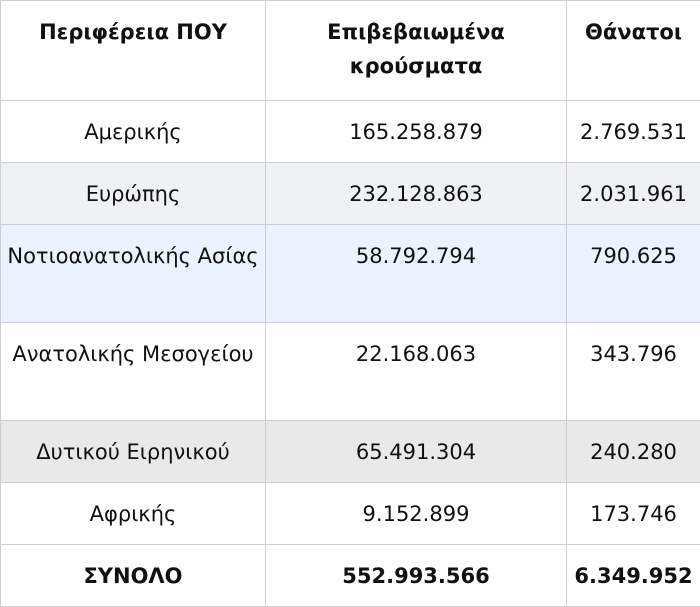 This screenshot has height=607, width=700. What do you see at coordinates (416, 194) in the screenshot?
I see `cases-cell: 232.128.863` at bounding box center [416, 194].